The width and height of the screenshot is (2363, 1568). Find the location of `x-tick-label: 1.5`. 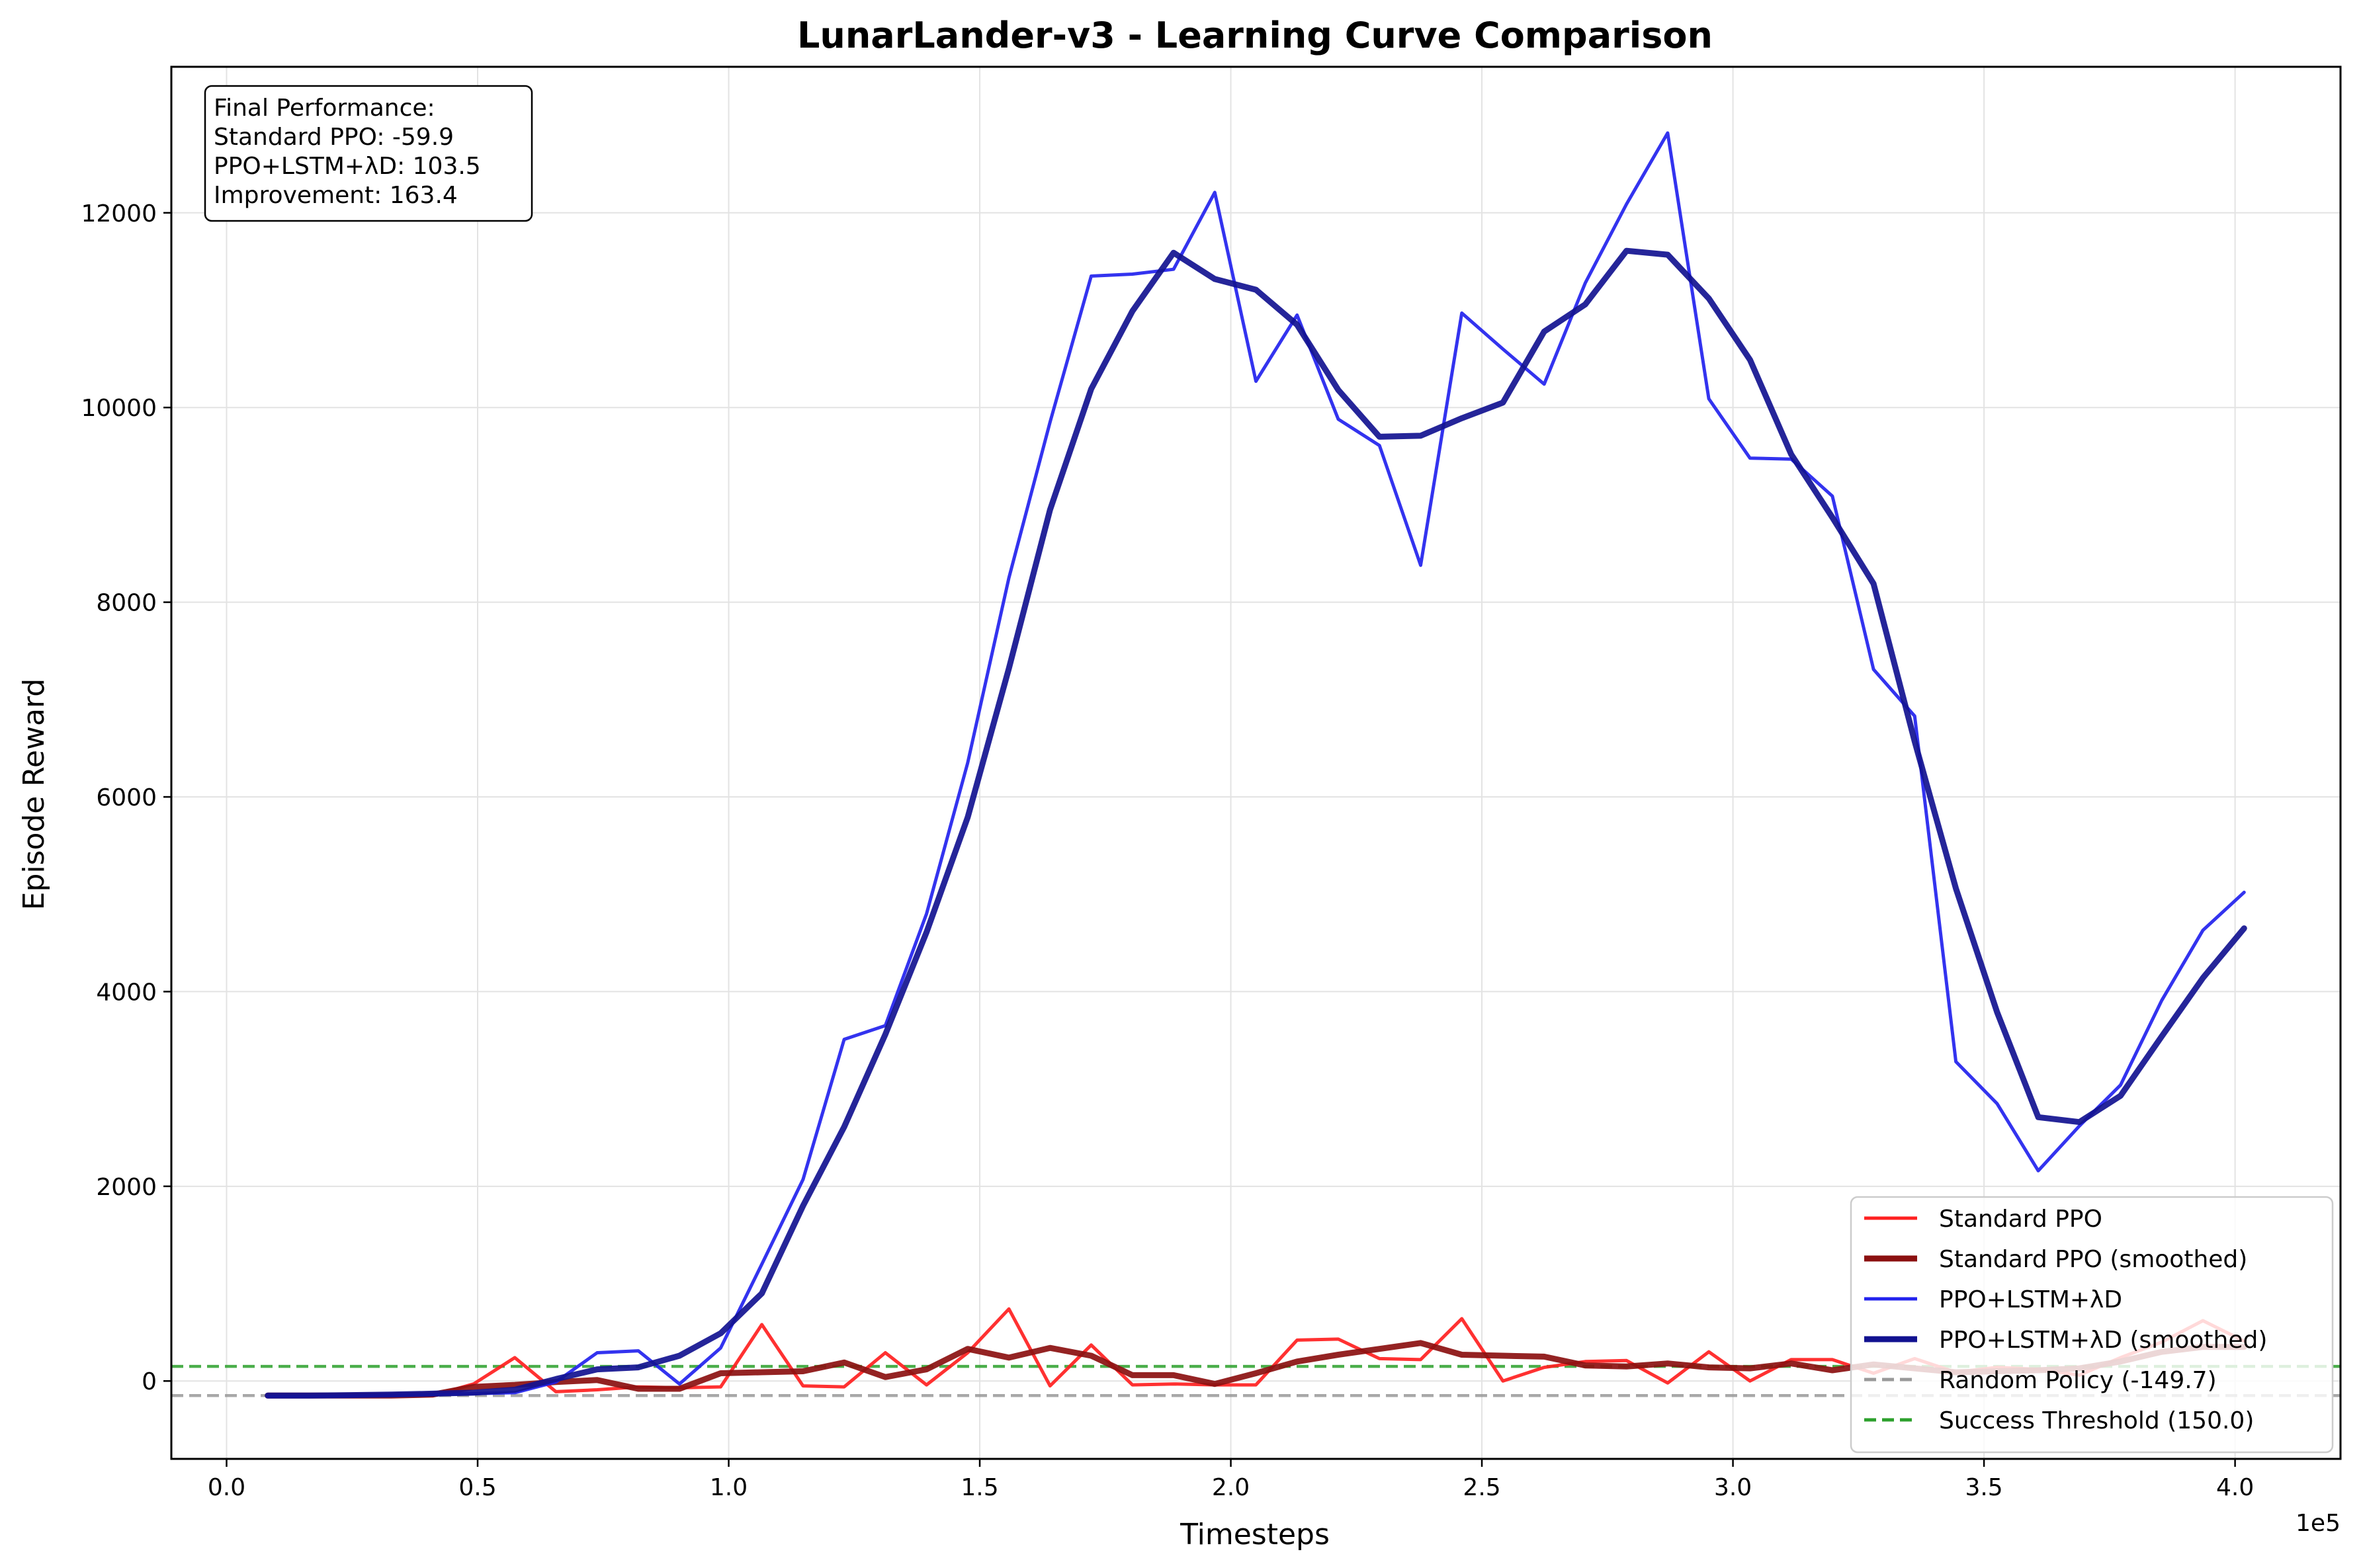

x-tick-label: 1.5 is located at coordinates (979, 1487).